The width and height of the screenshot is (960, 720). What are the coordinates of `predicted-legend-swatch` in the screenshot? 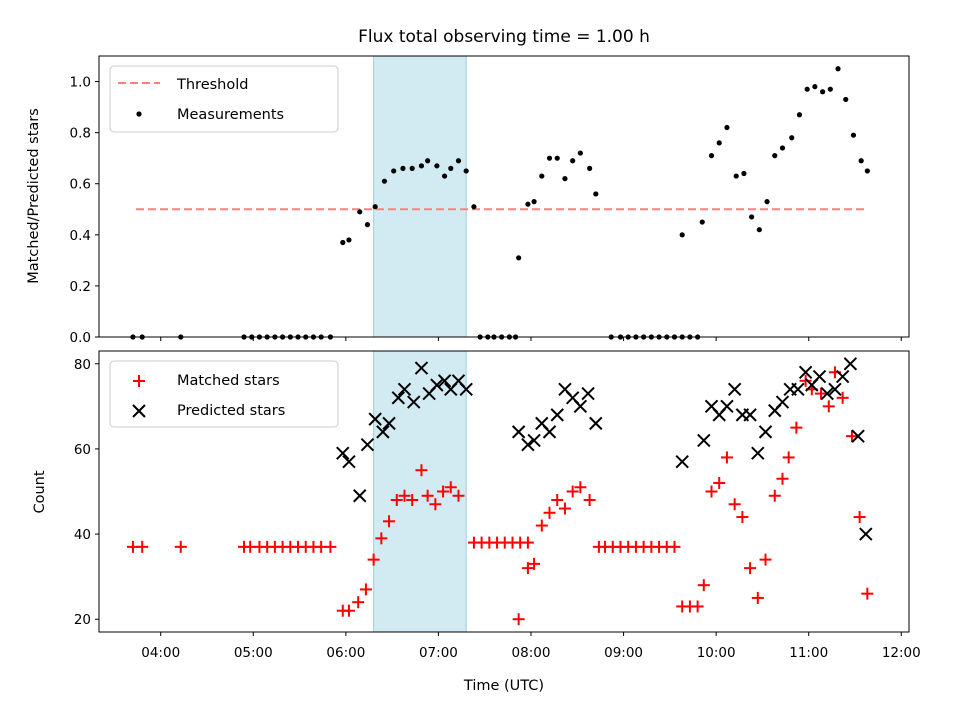 It's located at (139, 411).